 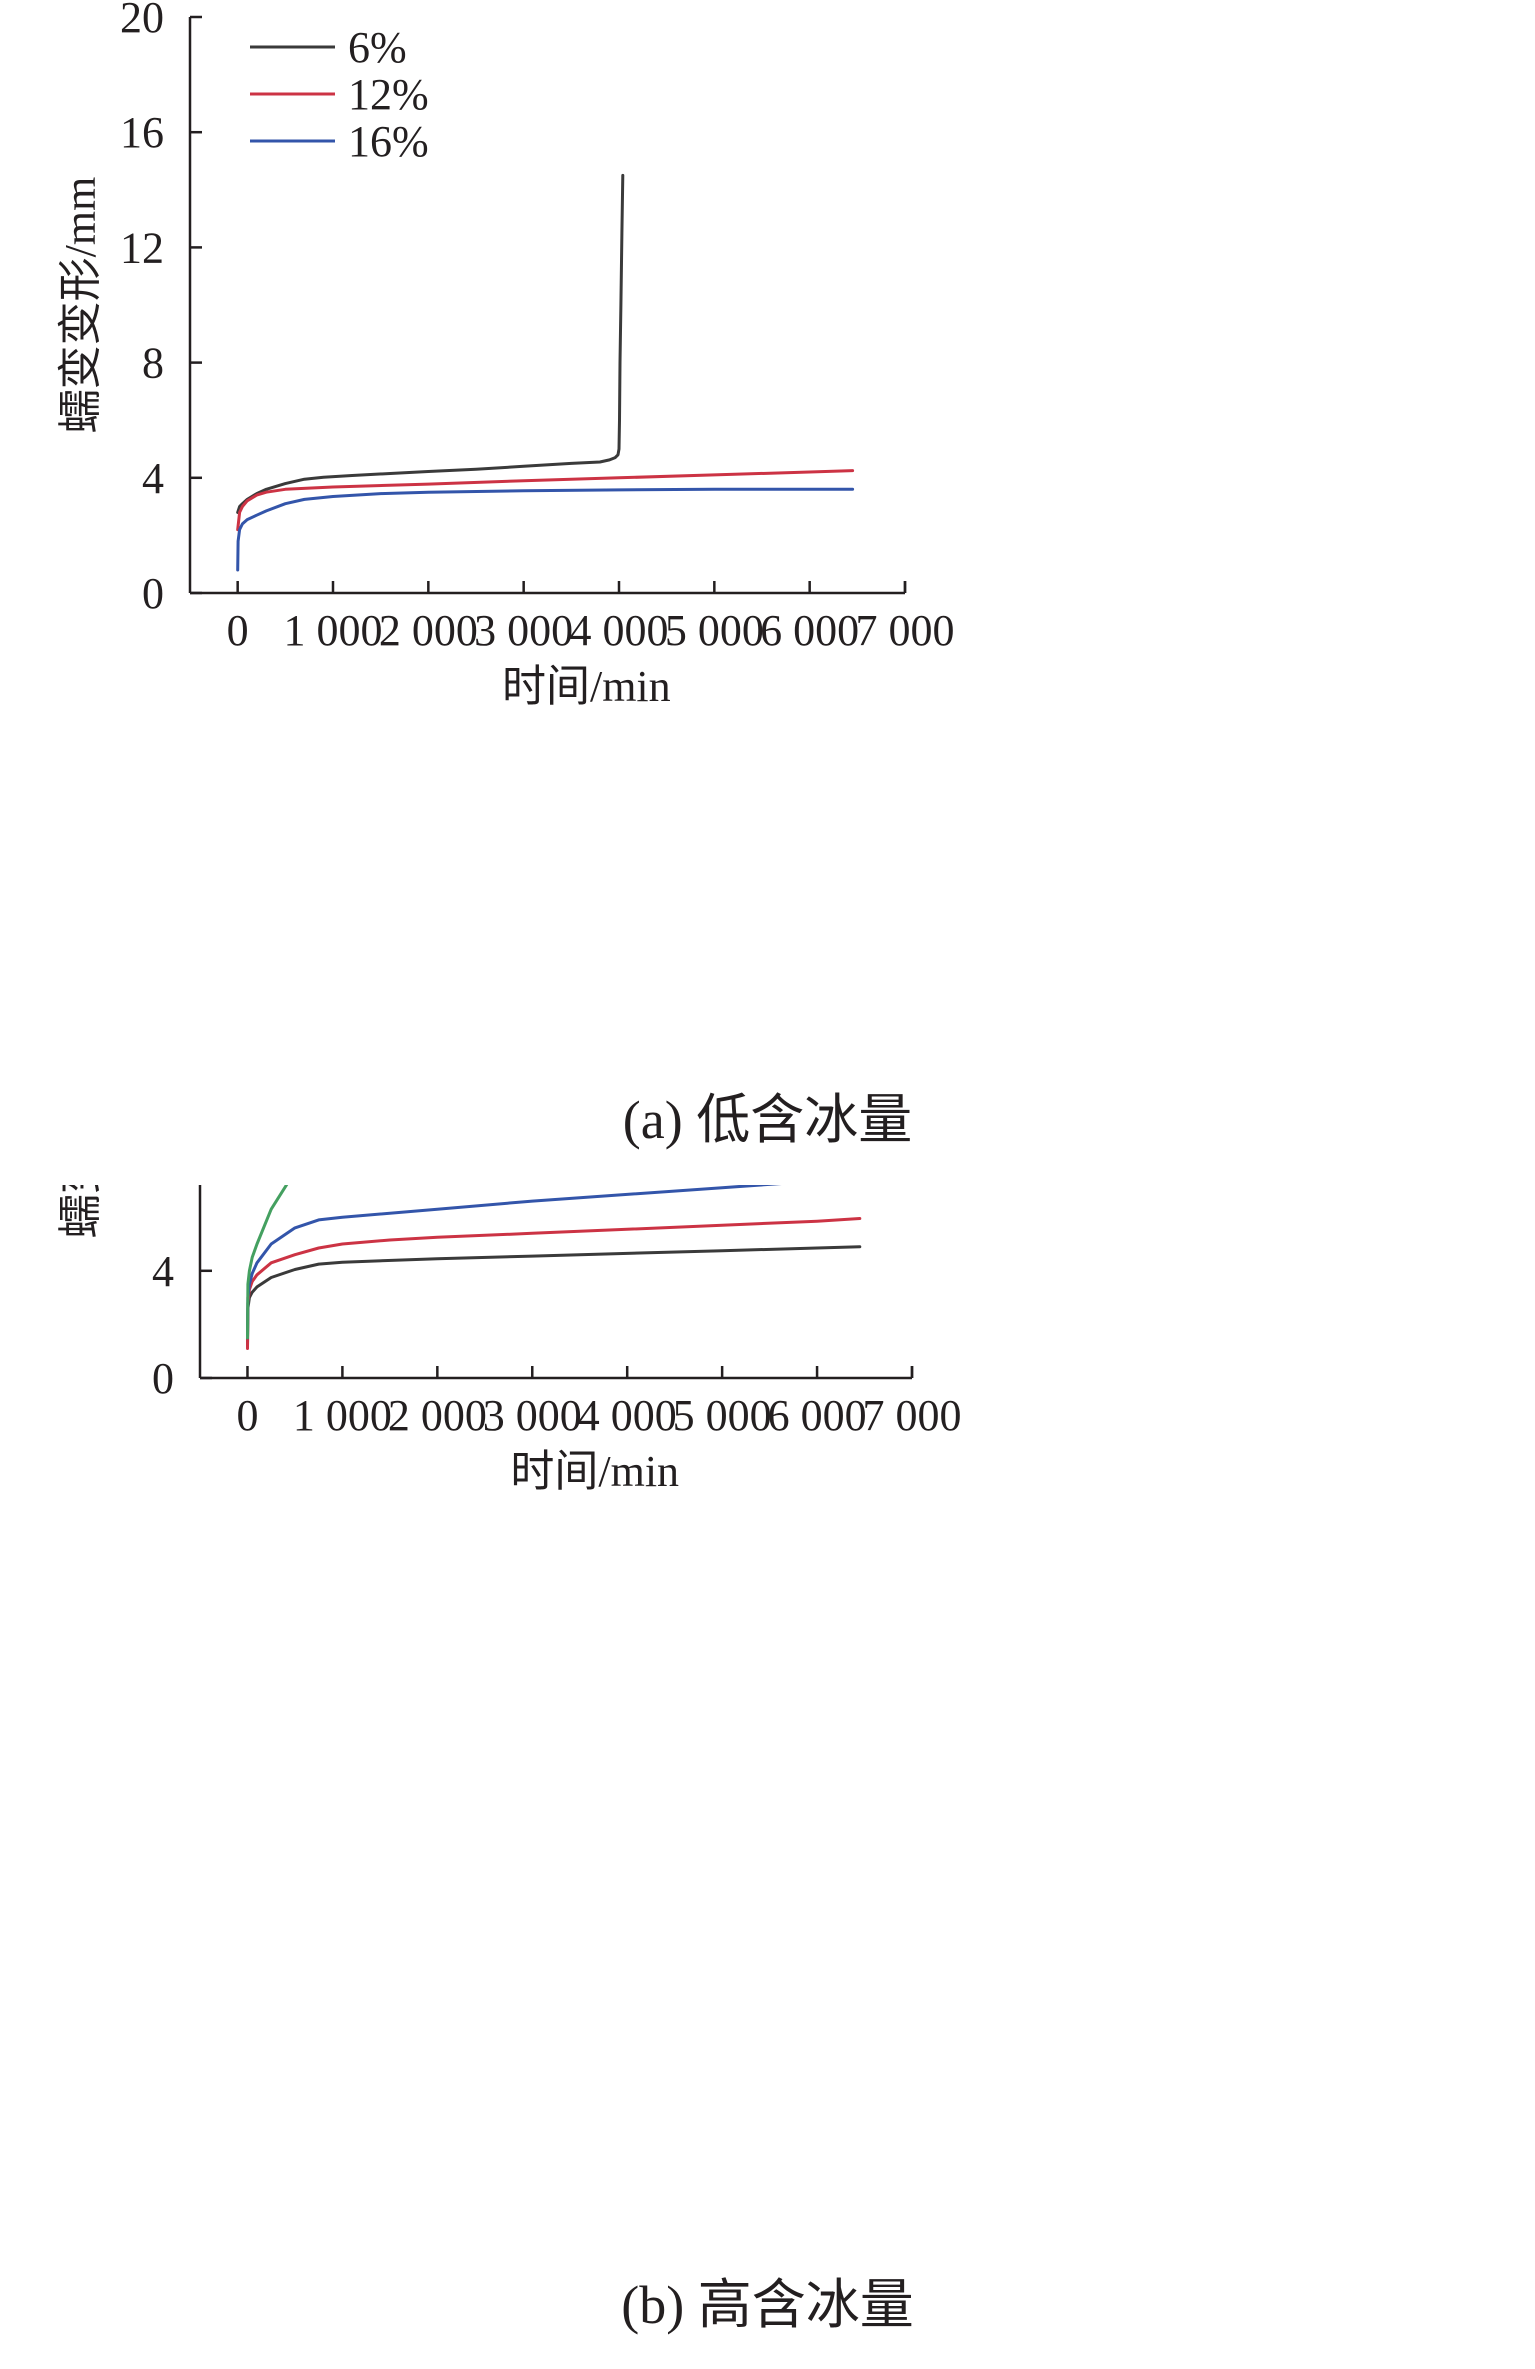 I want to click on series-line-12pct, so click(x=545, y=500).